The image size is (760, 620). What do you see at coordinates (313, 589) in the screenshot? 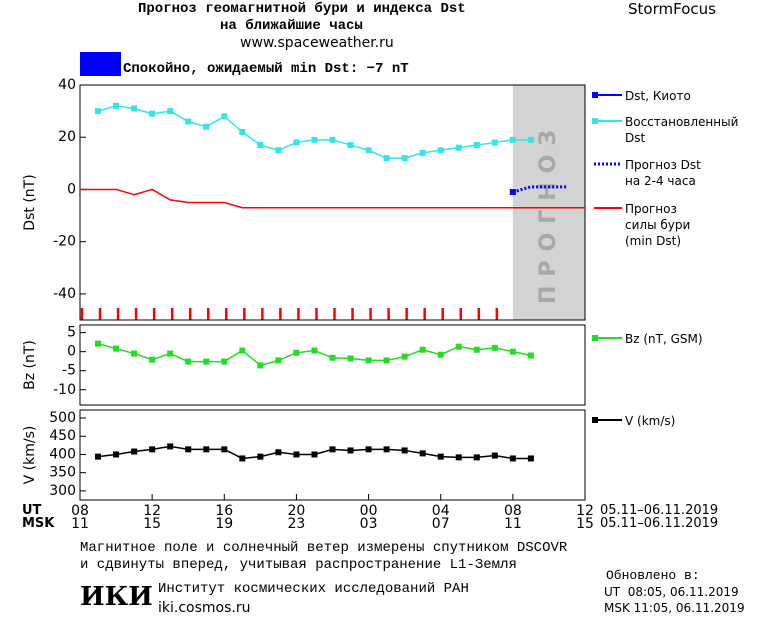
I see `institute: Институт космических исследований РАН` at bounding box center [313, 589].